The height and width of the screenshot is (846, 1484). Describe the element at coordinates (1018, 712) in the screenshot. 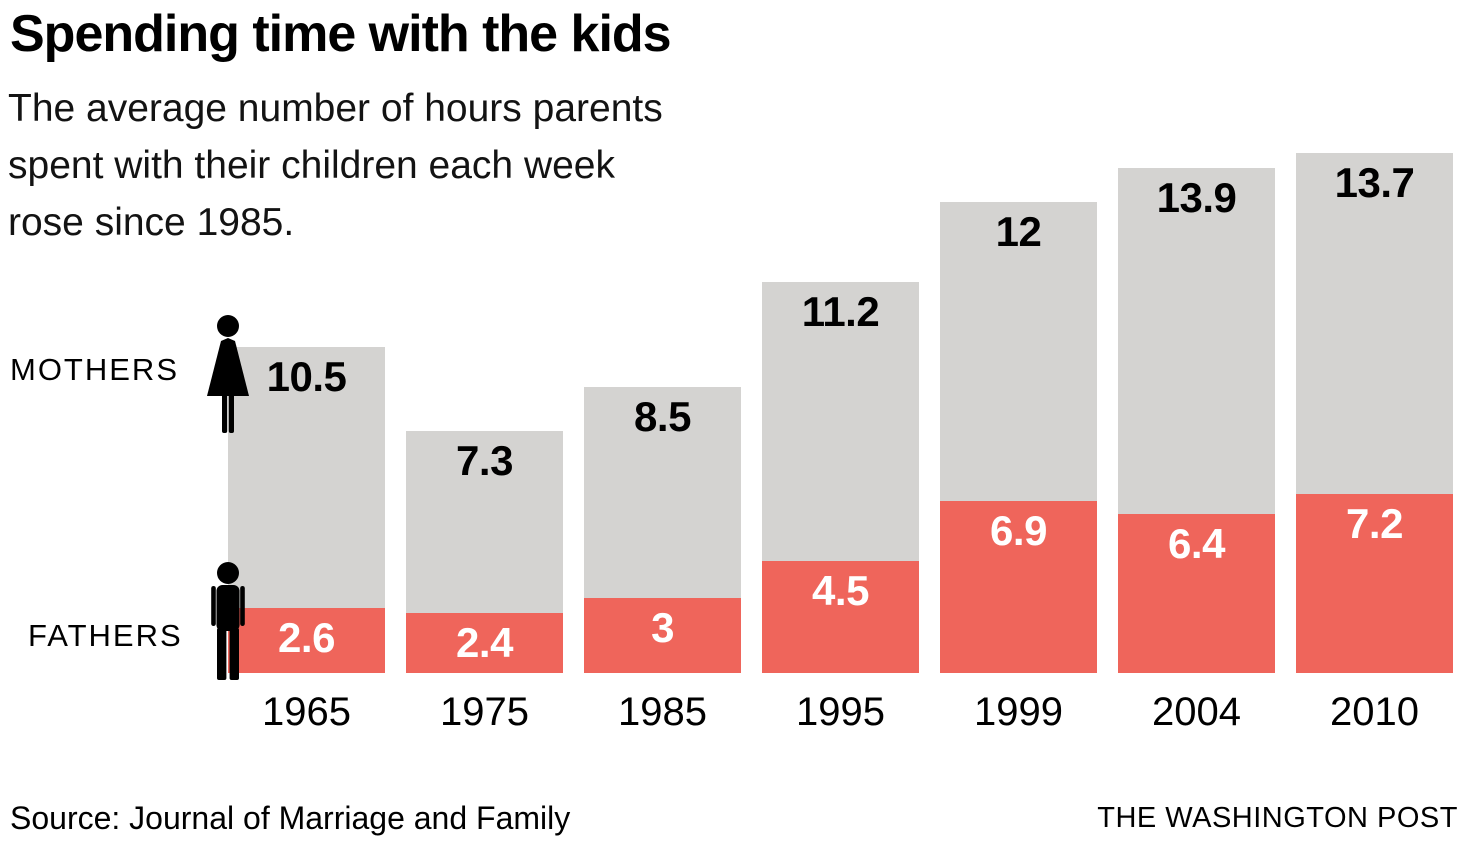

I see `year-label-1999: 1999` at that location.